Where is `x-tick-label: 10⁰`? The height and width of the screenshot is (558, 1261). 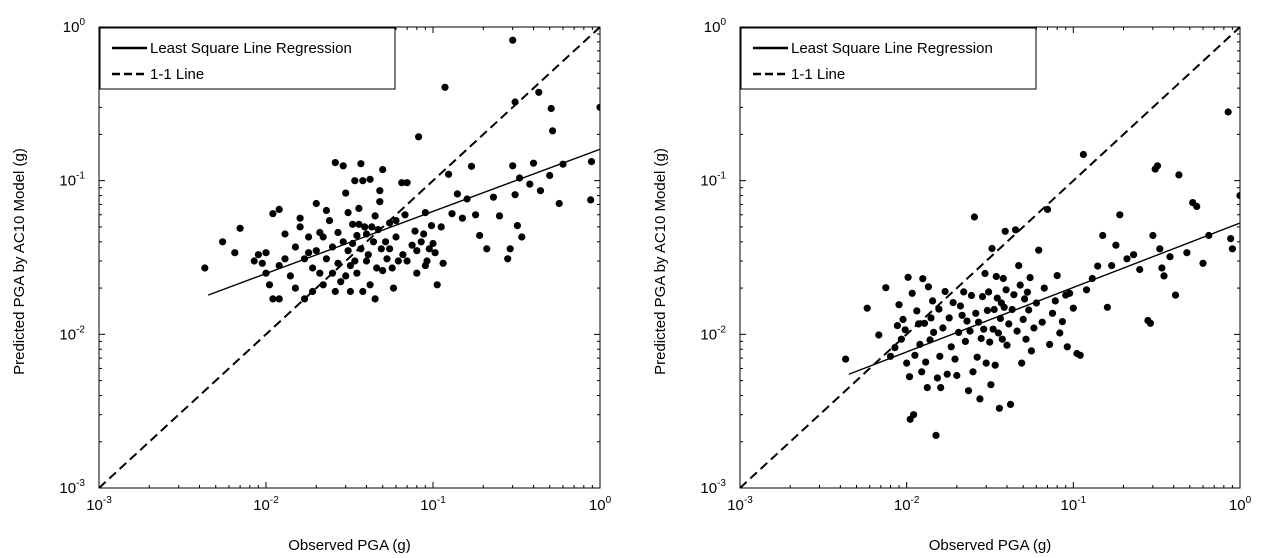 x-tick-label: 10⁰ is located at coordinates (600, 504).